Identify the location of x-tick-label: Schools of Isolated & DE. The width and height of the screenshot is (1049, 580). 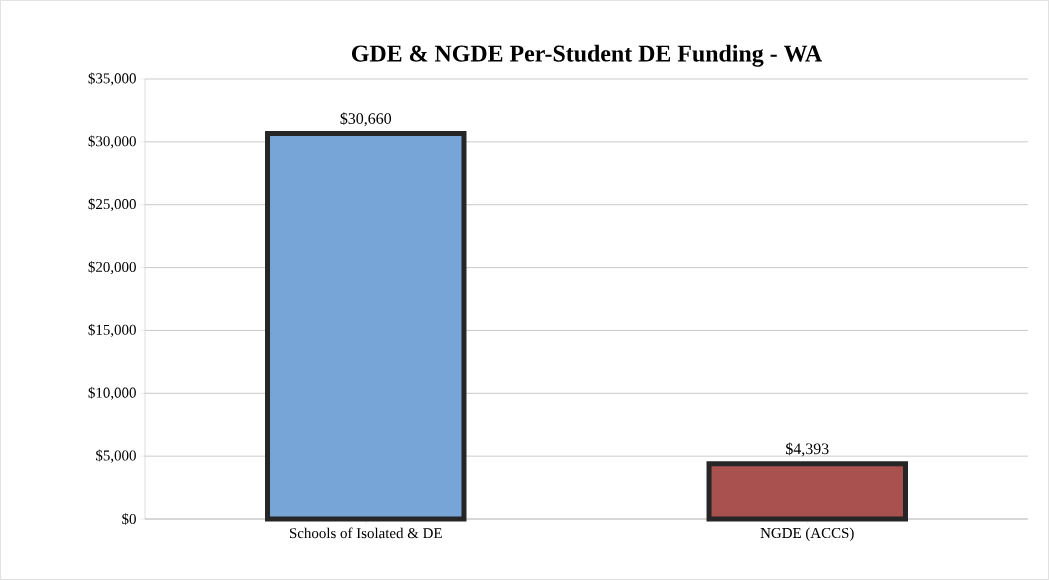
(365, 533).